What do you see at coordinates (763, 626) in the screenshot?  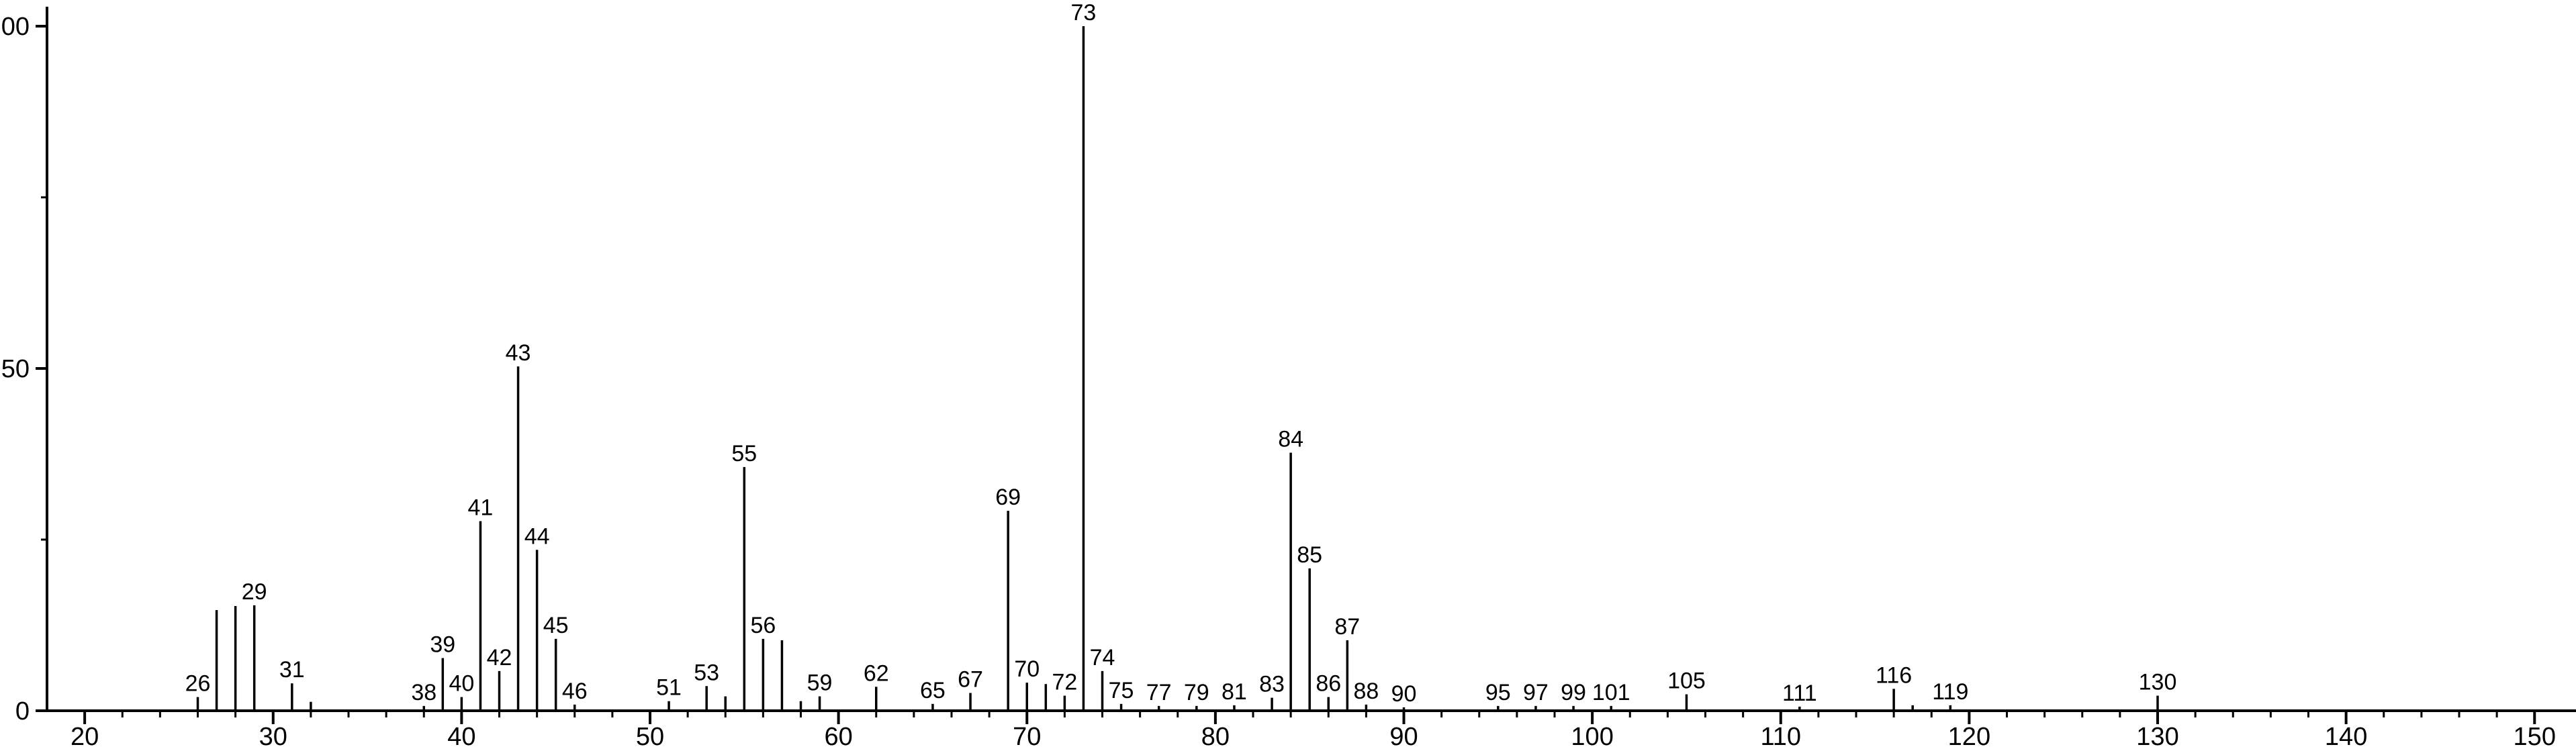 I see `peak-label-56: 56` at bounding box center [763, 626].